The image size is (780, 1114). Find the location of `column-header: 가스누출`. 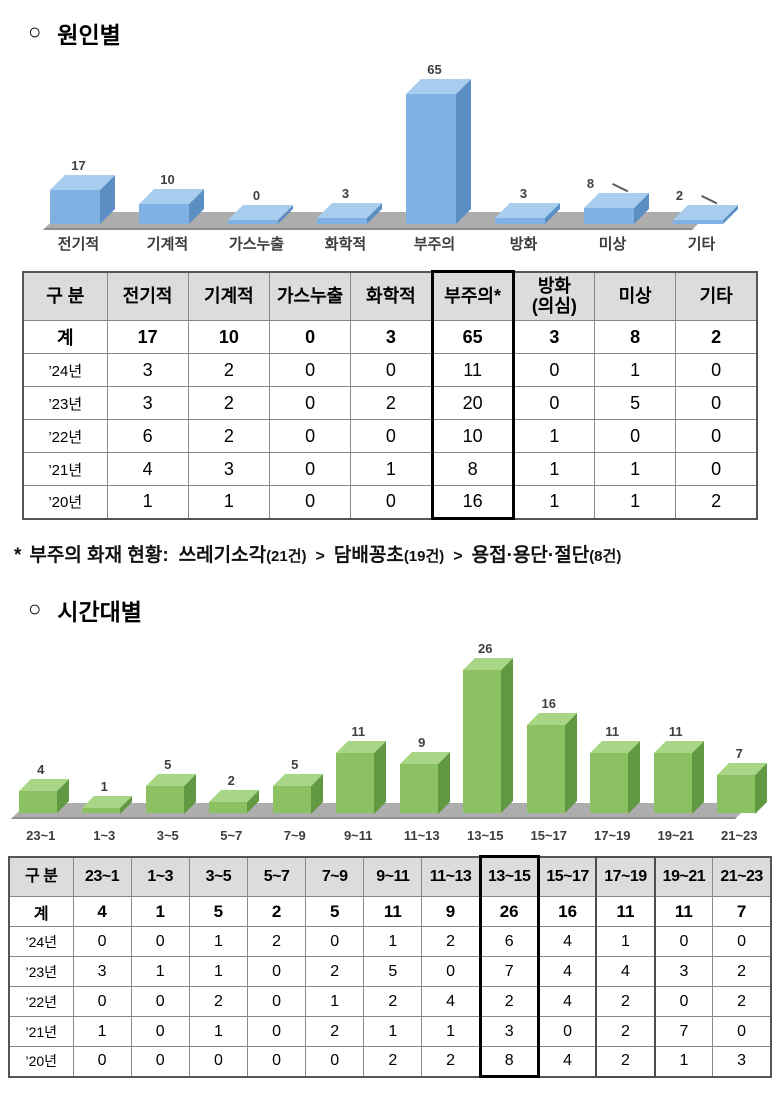

column-header: 가스누출 is located at coordinates (310, 296).